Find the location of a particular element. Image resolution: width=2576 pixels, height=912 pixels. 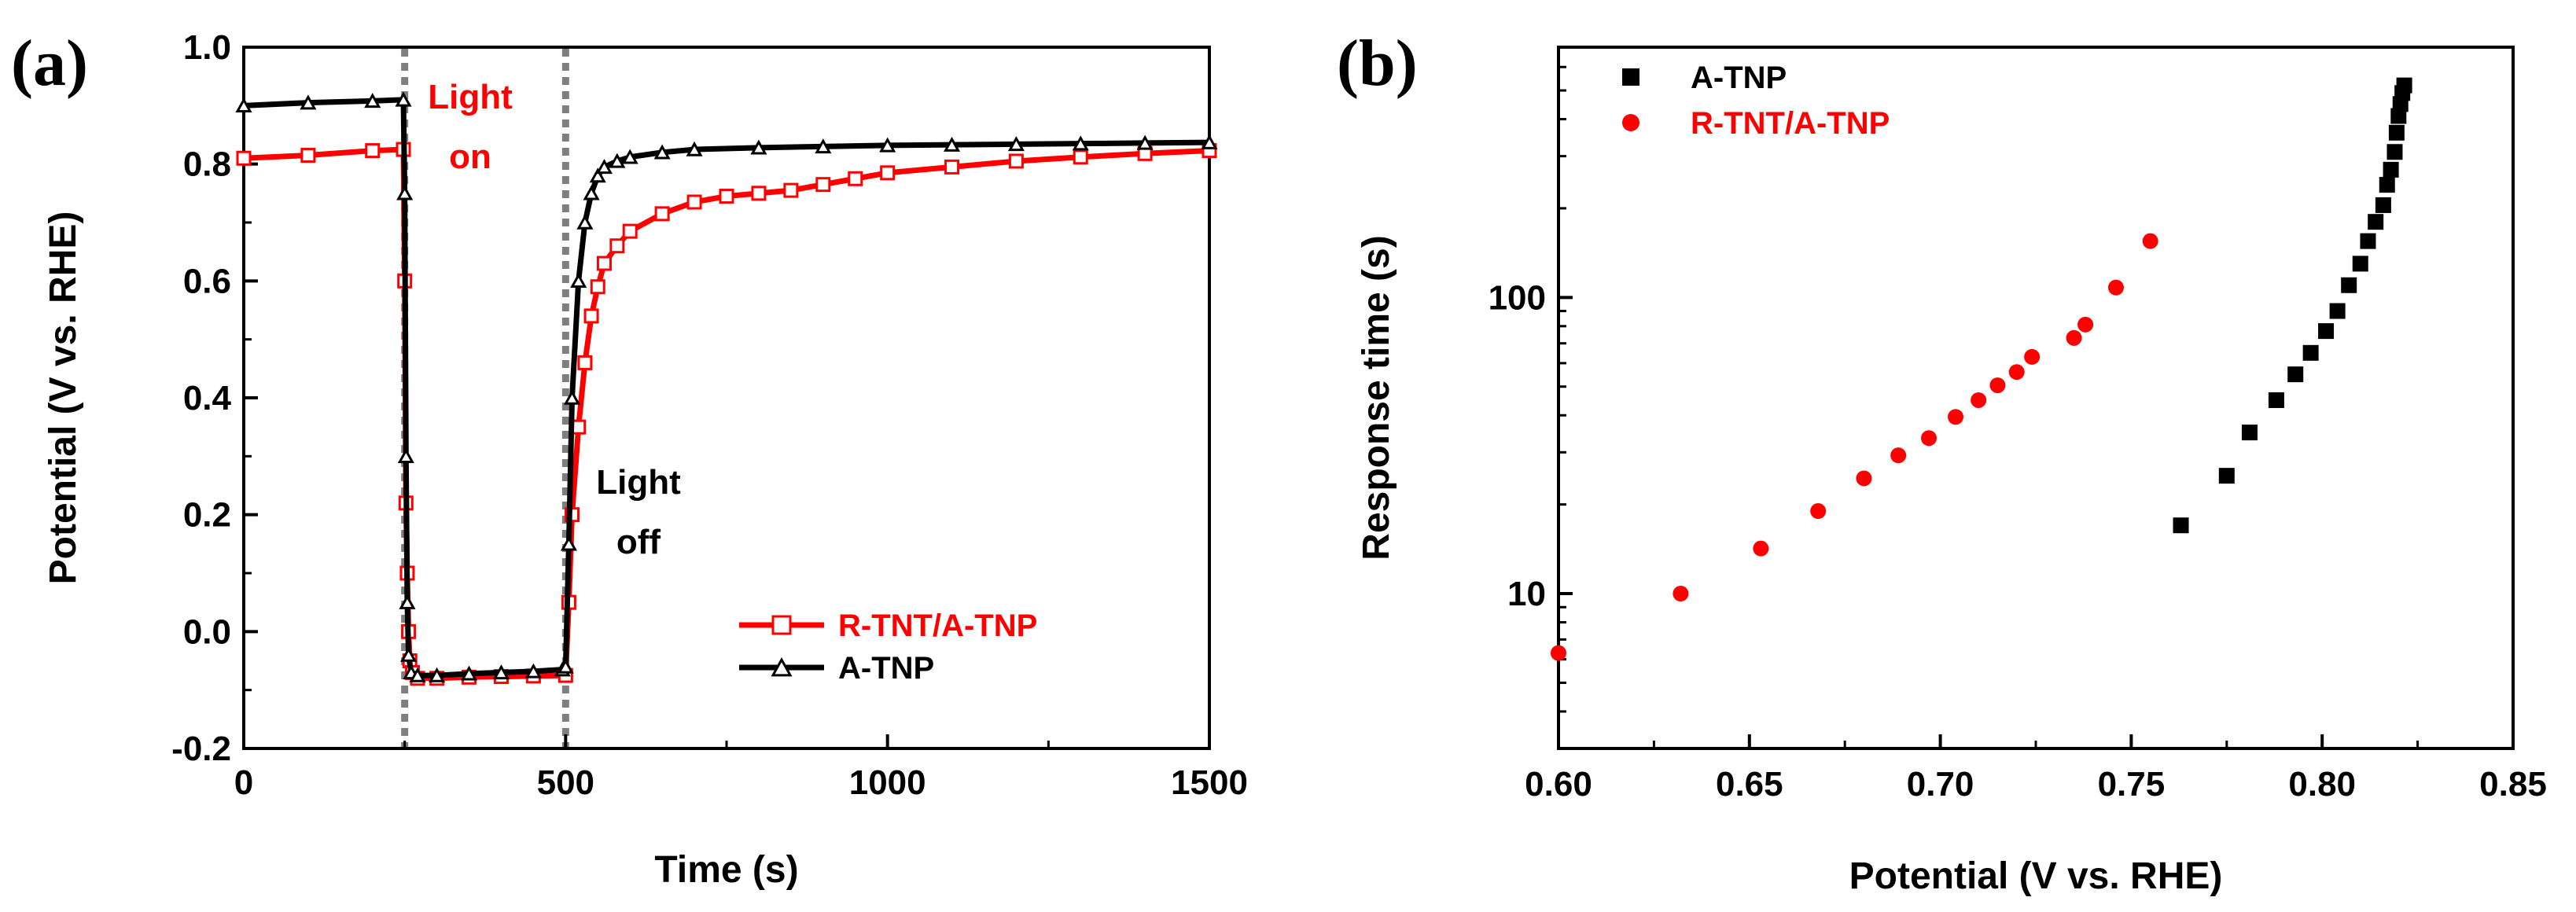

series-a-tnp is located at coordinates (2292, 305).